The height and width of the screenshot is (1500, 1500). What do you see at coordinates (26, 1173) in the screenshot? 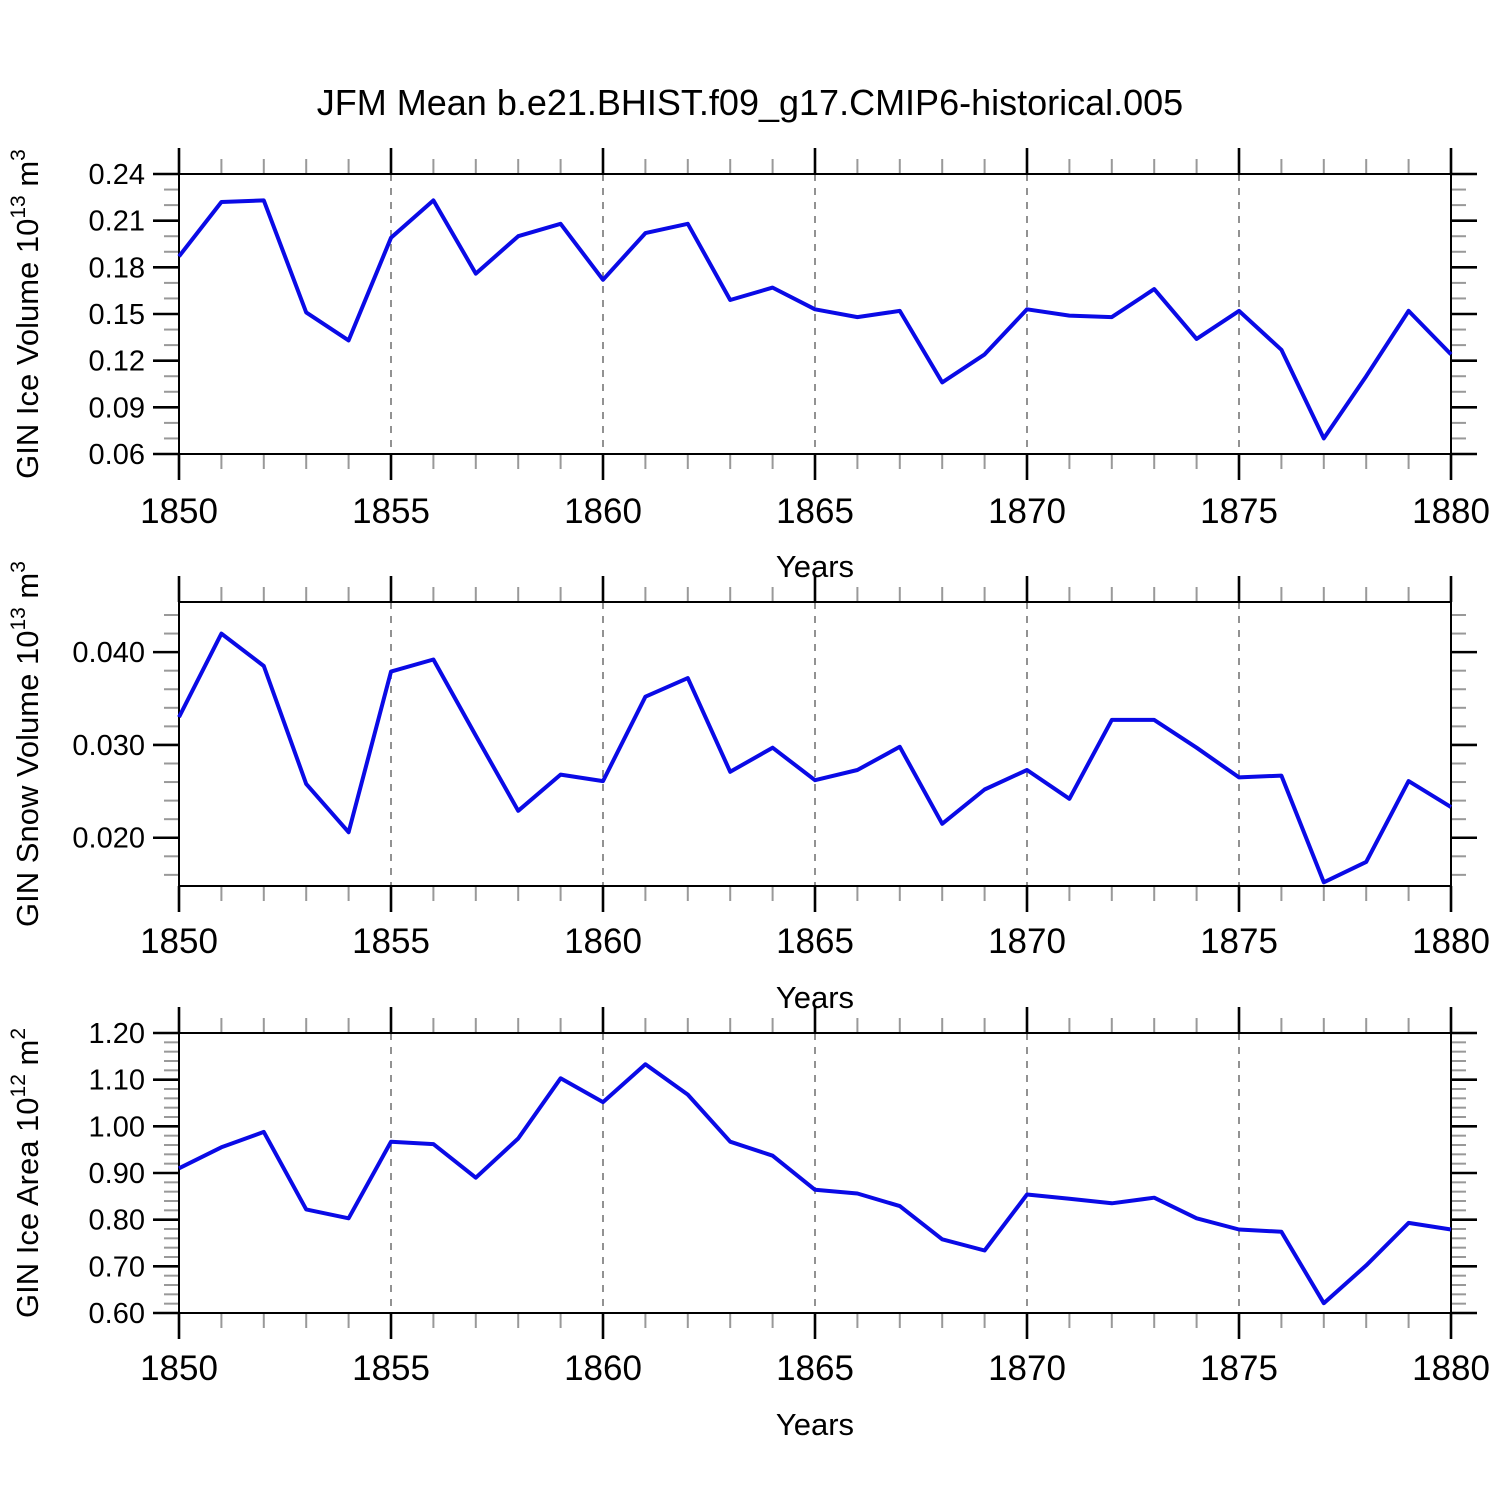
I see `y-axis-label-gin-ice-area: GIN Ice Area 1012 m2` at bounding box center [26, 1173].